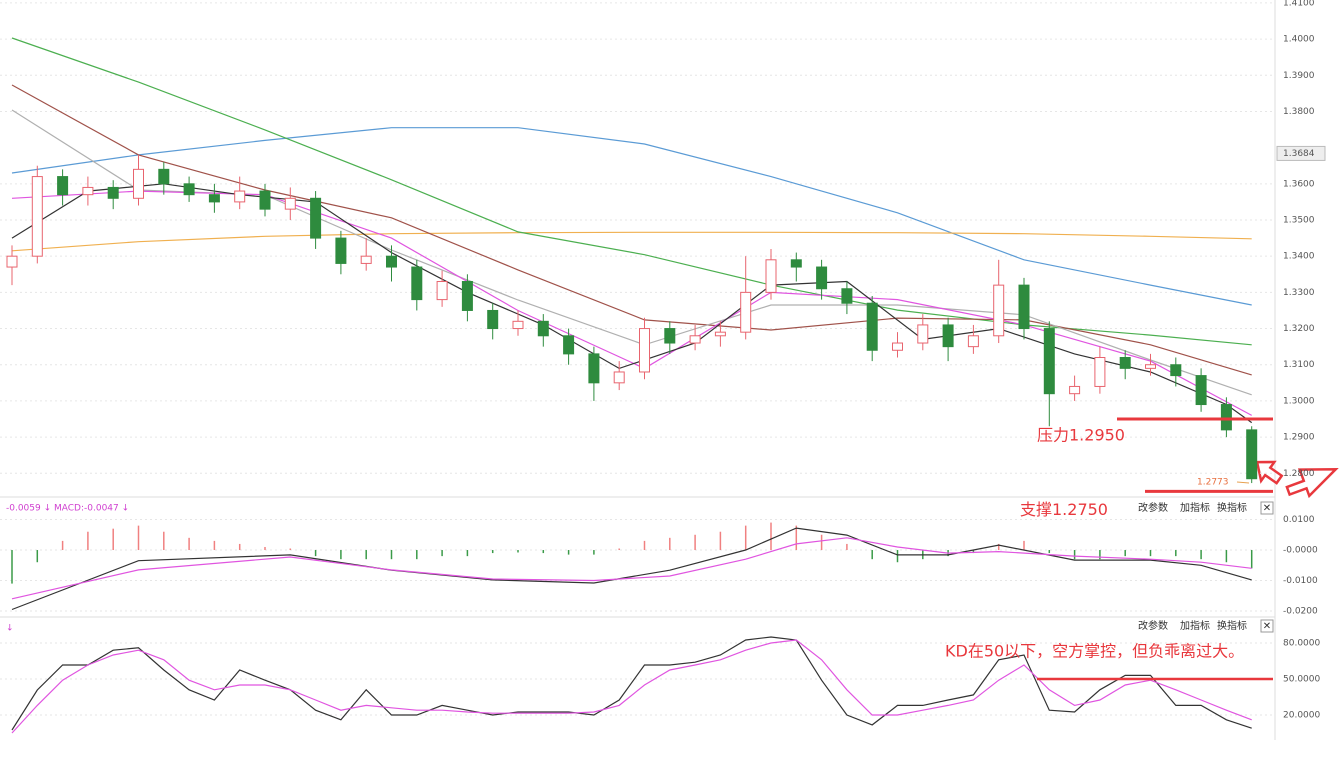 This screenshot has width=1342, height=766. Describe the element at coordinates (1299, 401) in the screenshot. I see `y-tick-label: 1.3000` at that location.